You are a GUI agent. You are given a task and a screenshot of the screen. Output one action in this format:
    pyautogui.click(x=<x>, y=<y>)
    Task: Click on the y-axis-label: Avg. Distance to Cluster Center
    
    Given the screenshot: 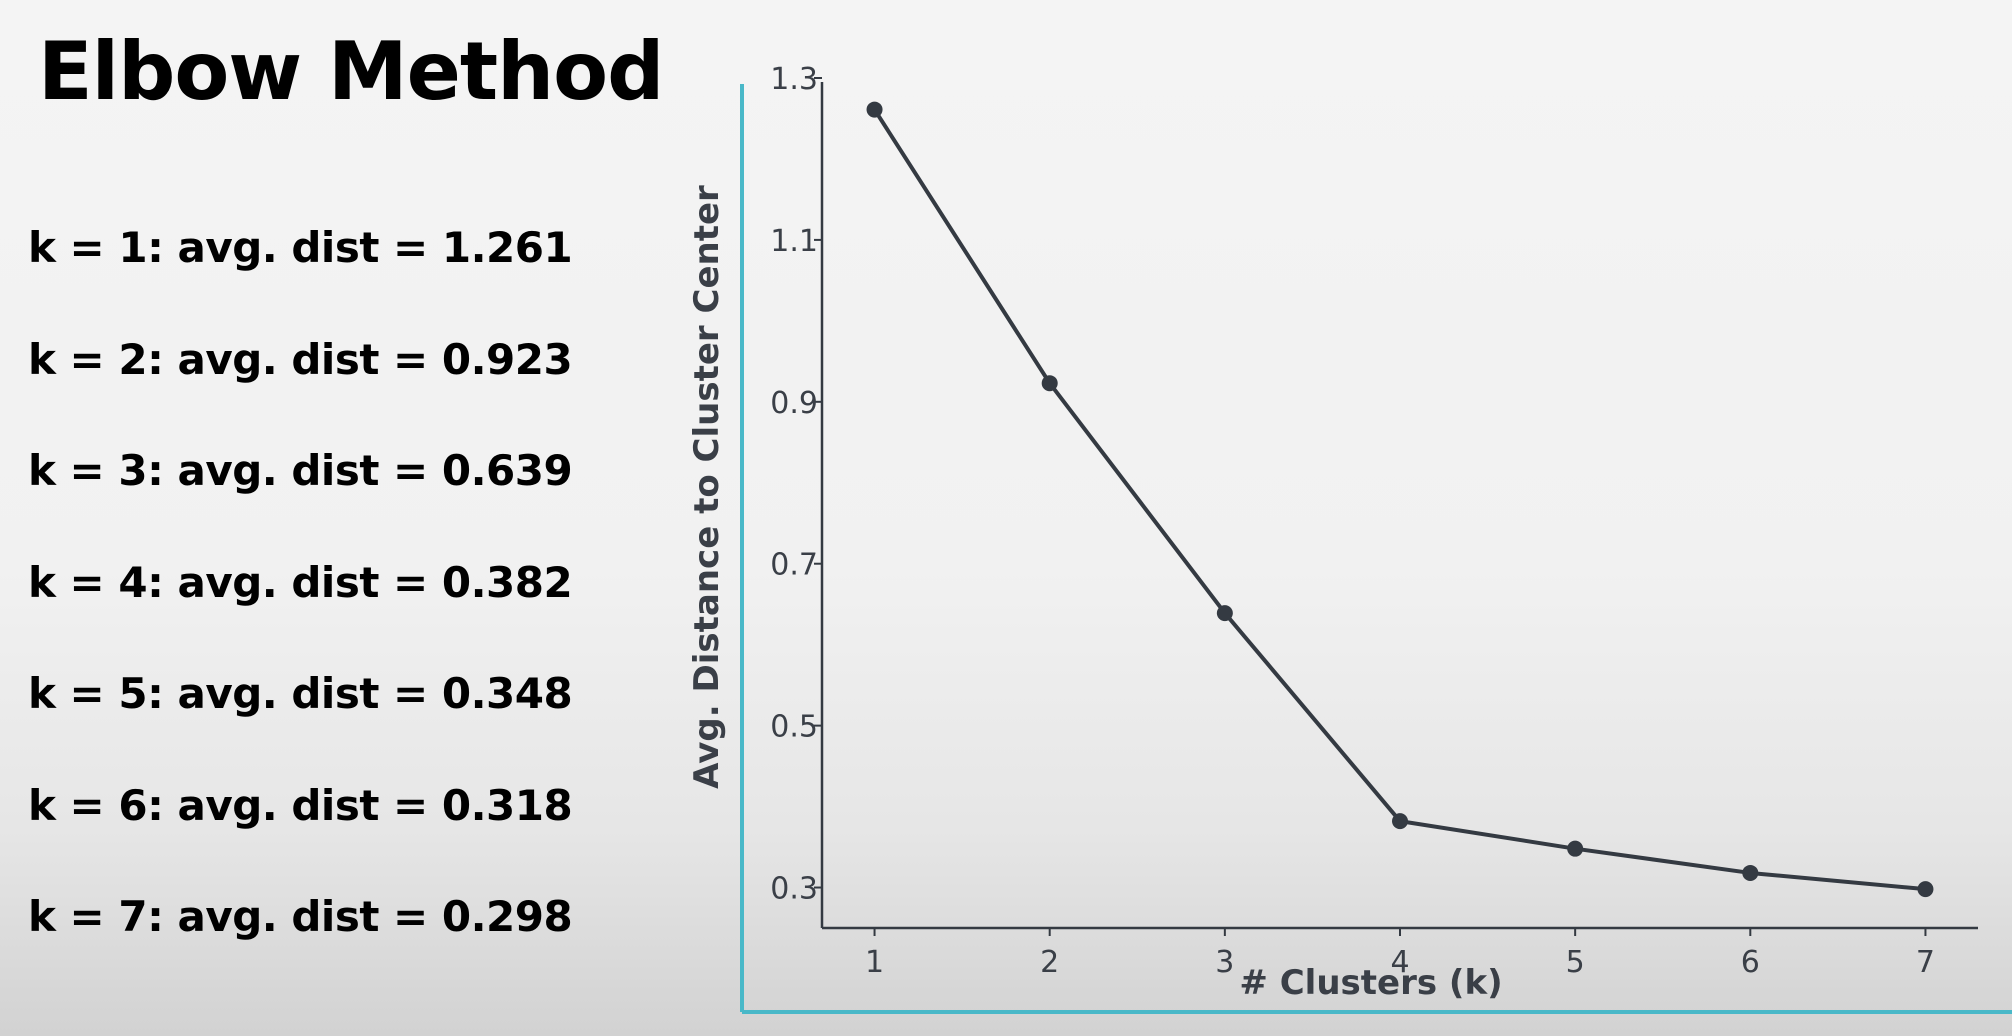 What is the action you would take?
    pyautogui.click(x=707, y=487)
    